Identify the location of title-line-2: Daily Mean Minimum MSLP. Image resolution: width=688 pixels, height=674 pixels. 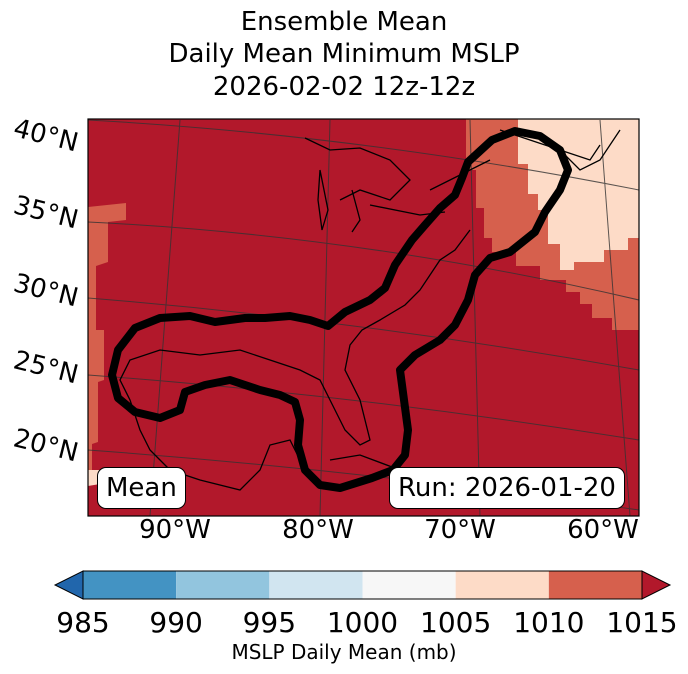
(344, 54).